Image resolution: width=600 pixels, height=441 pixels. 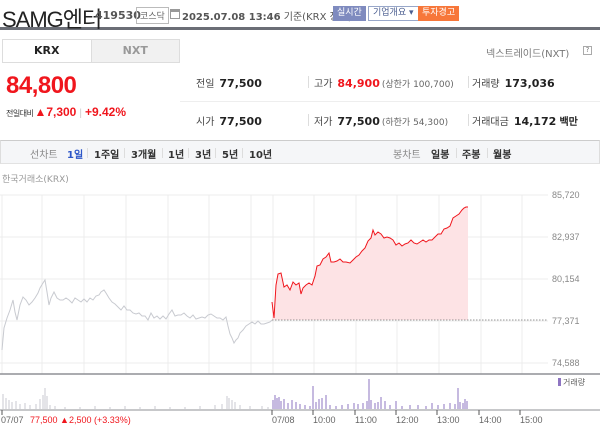 What do you see at coordinates (559, 382) in the screenshot?
I see `volume-legend-swatch` at bounding box center [559, 382].